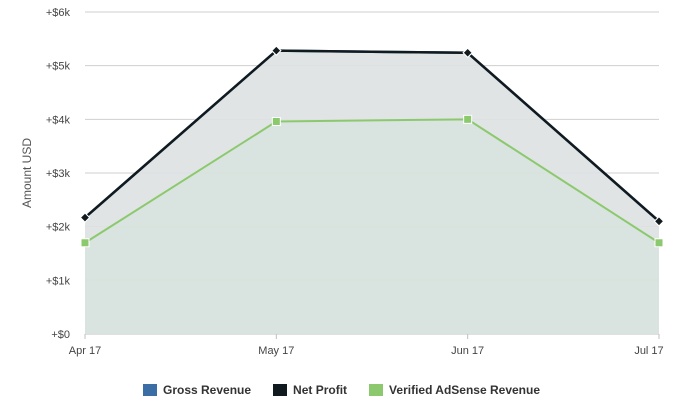  Describe the element at coordinates (207, 390) in the screenshot. I see `legend-label-gross-revenue: Gross Revenue` at that location.